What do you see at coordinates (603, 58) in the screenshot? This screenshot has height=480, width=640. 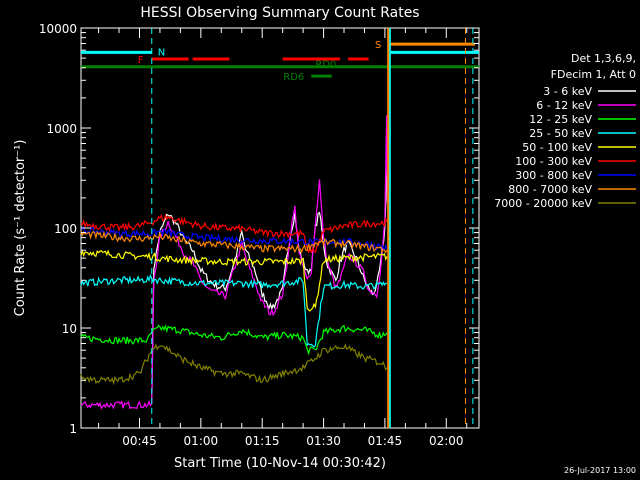 I see `legend-header-line-1: Det 1,3,6,9,` at bounding box center [603, 58].